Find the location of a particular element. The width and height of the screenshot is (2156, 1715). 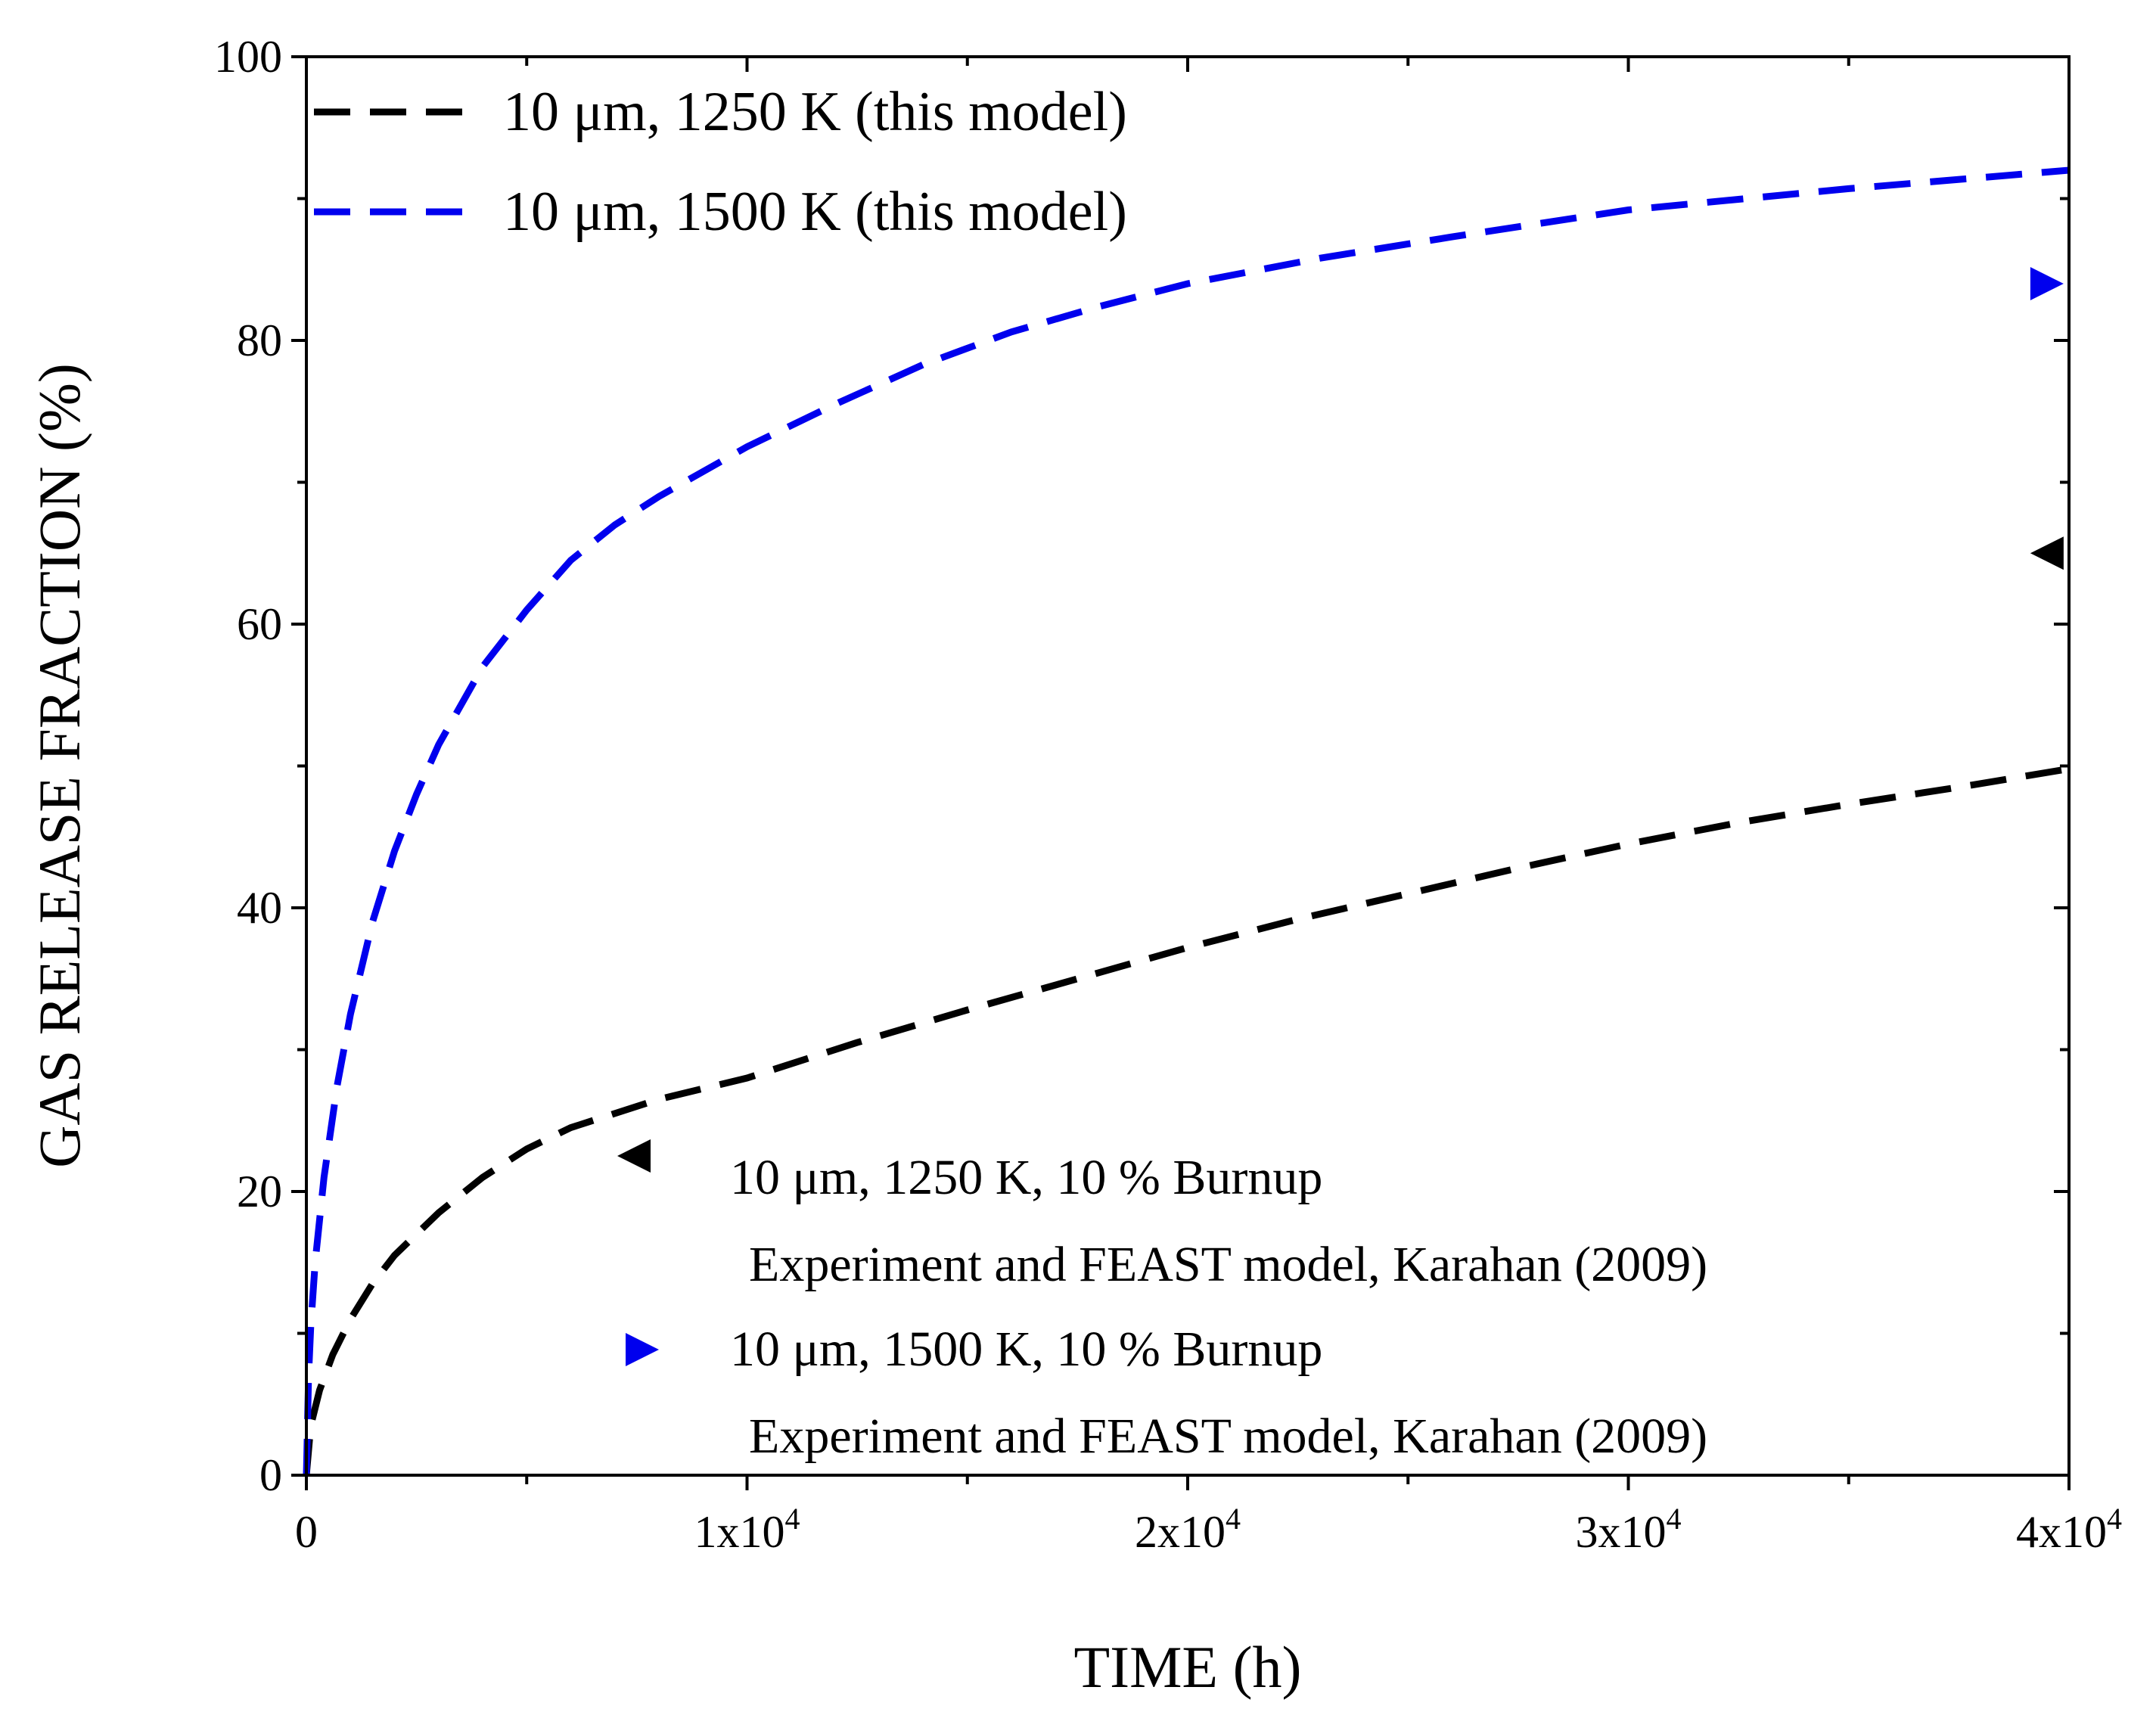

y-axis-title: GAS RELEASE FRACTION (%) is located at coordinates (59, 765).